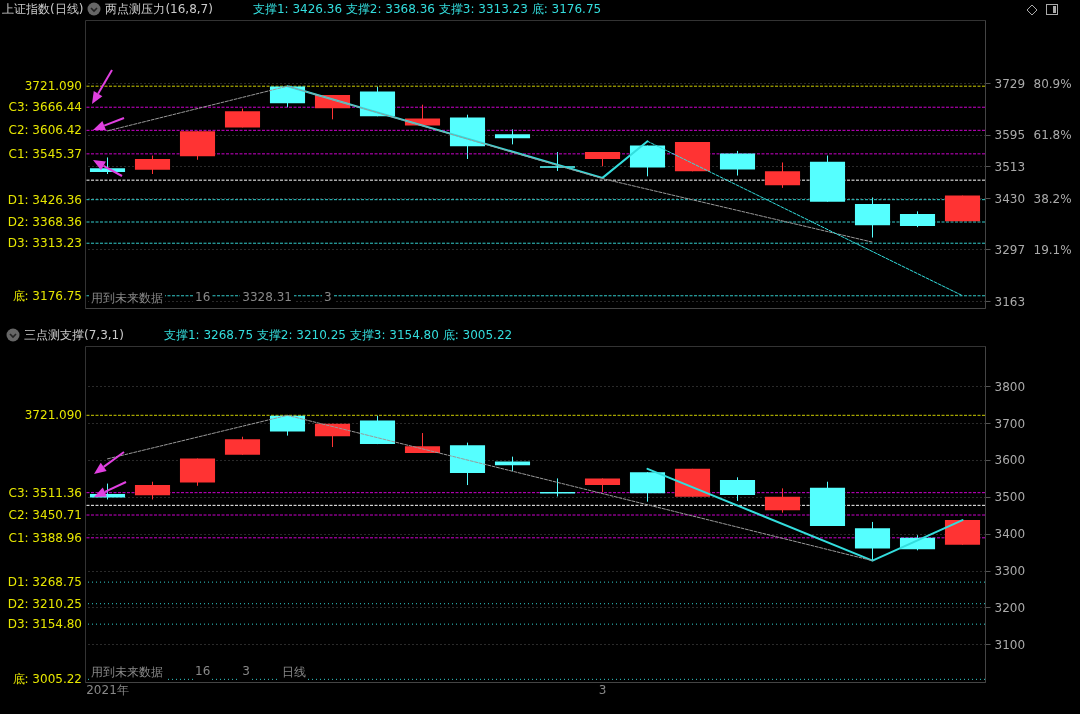 The width and height of the screenshot is (1080, 714). I want to click on annotation: 日线, so click(293, 672).